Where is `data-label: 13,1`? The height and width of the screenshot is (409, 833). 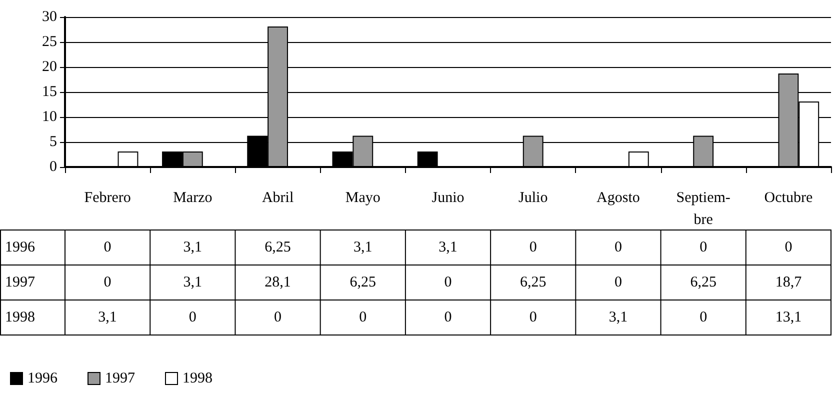 data-label: 13,1 is located at coordinates (788, 318).